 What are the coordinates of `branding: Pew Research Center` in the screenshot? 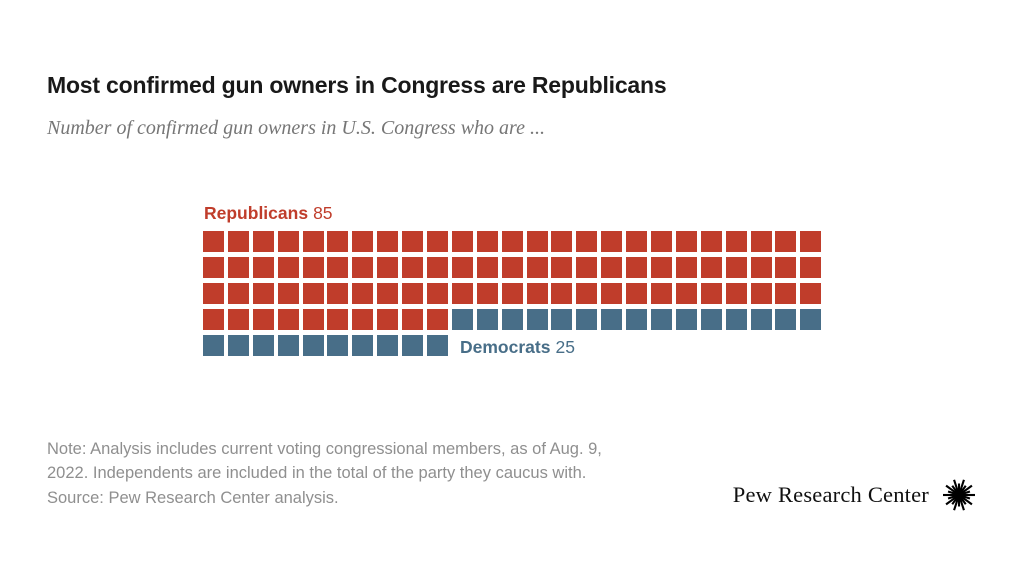 It's located at (855, 495).